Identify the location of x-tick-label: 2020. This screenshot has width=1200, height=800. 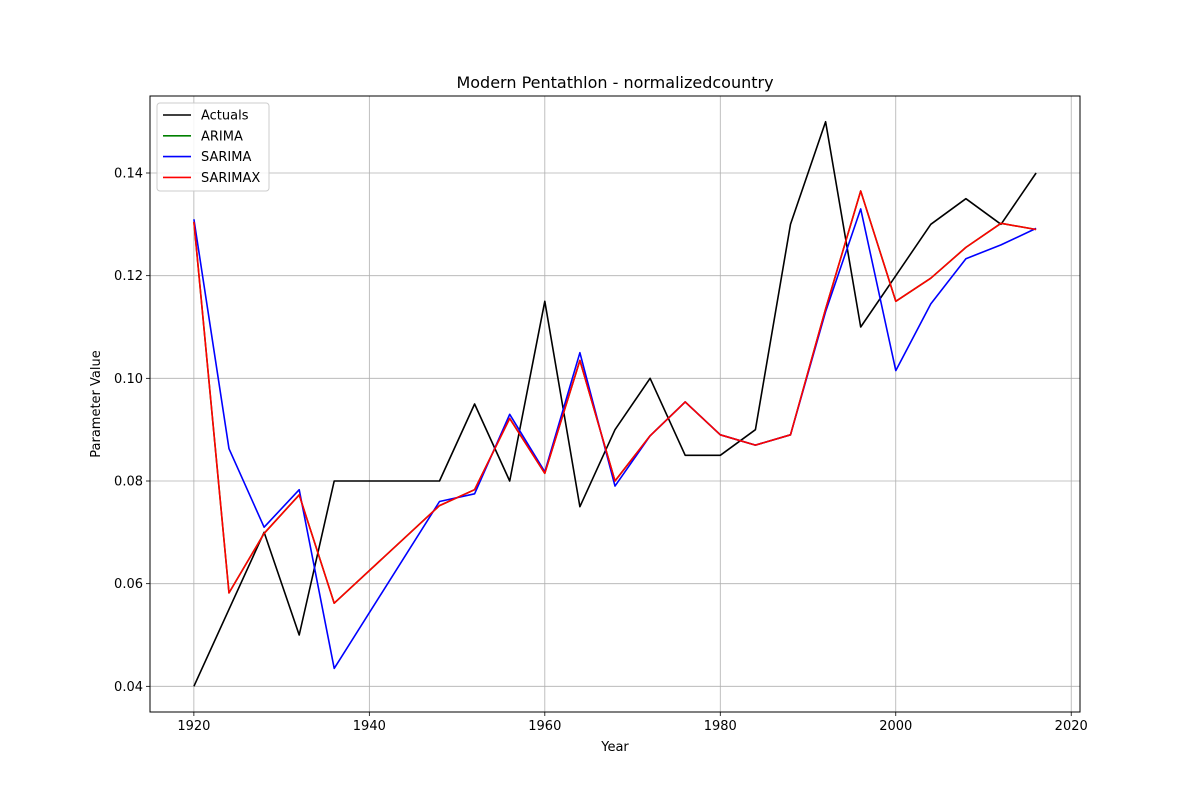
(1071, 726).